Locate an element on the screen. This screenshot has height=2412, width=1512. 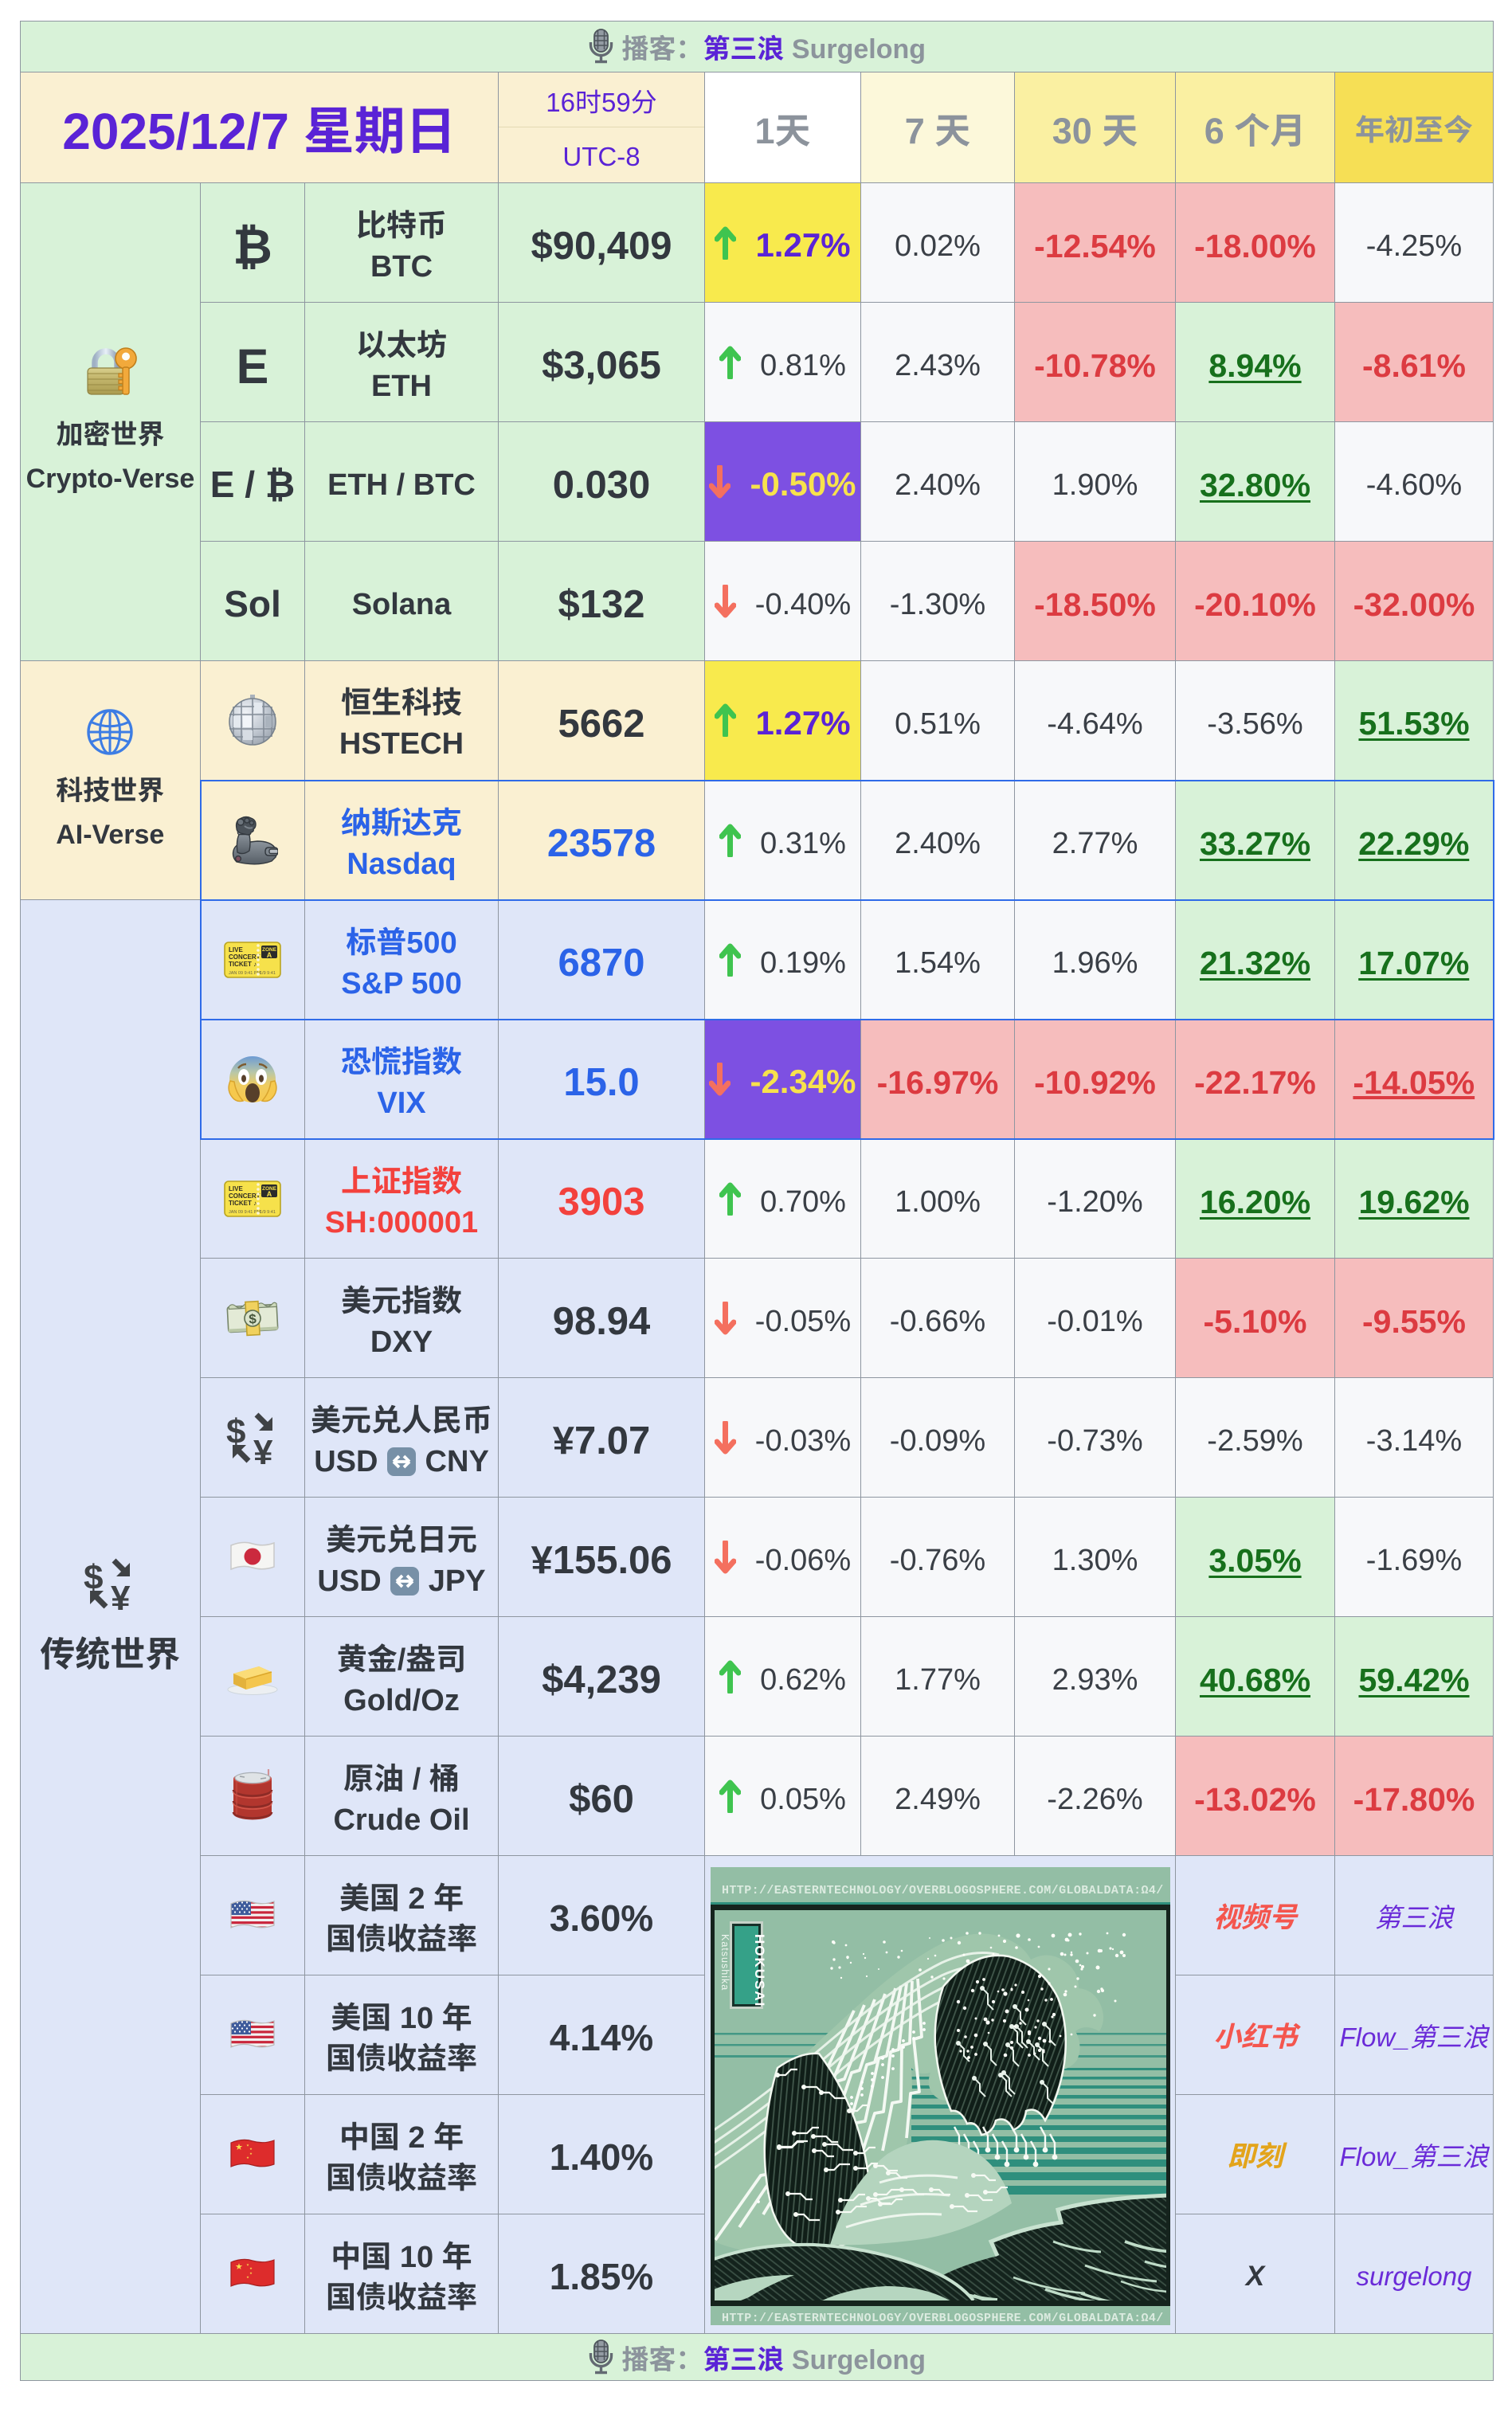
svg-text: Katsushika is located at coordinates (725, 1962).